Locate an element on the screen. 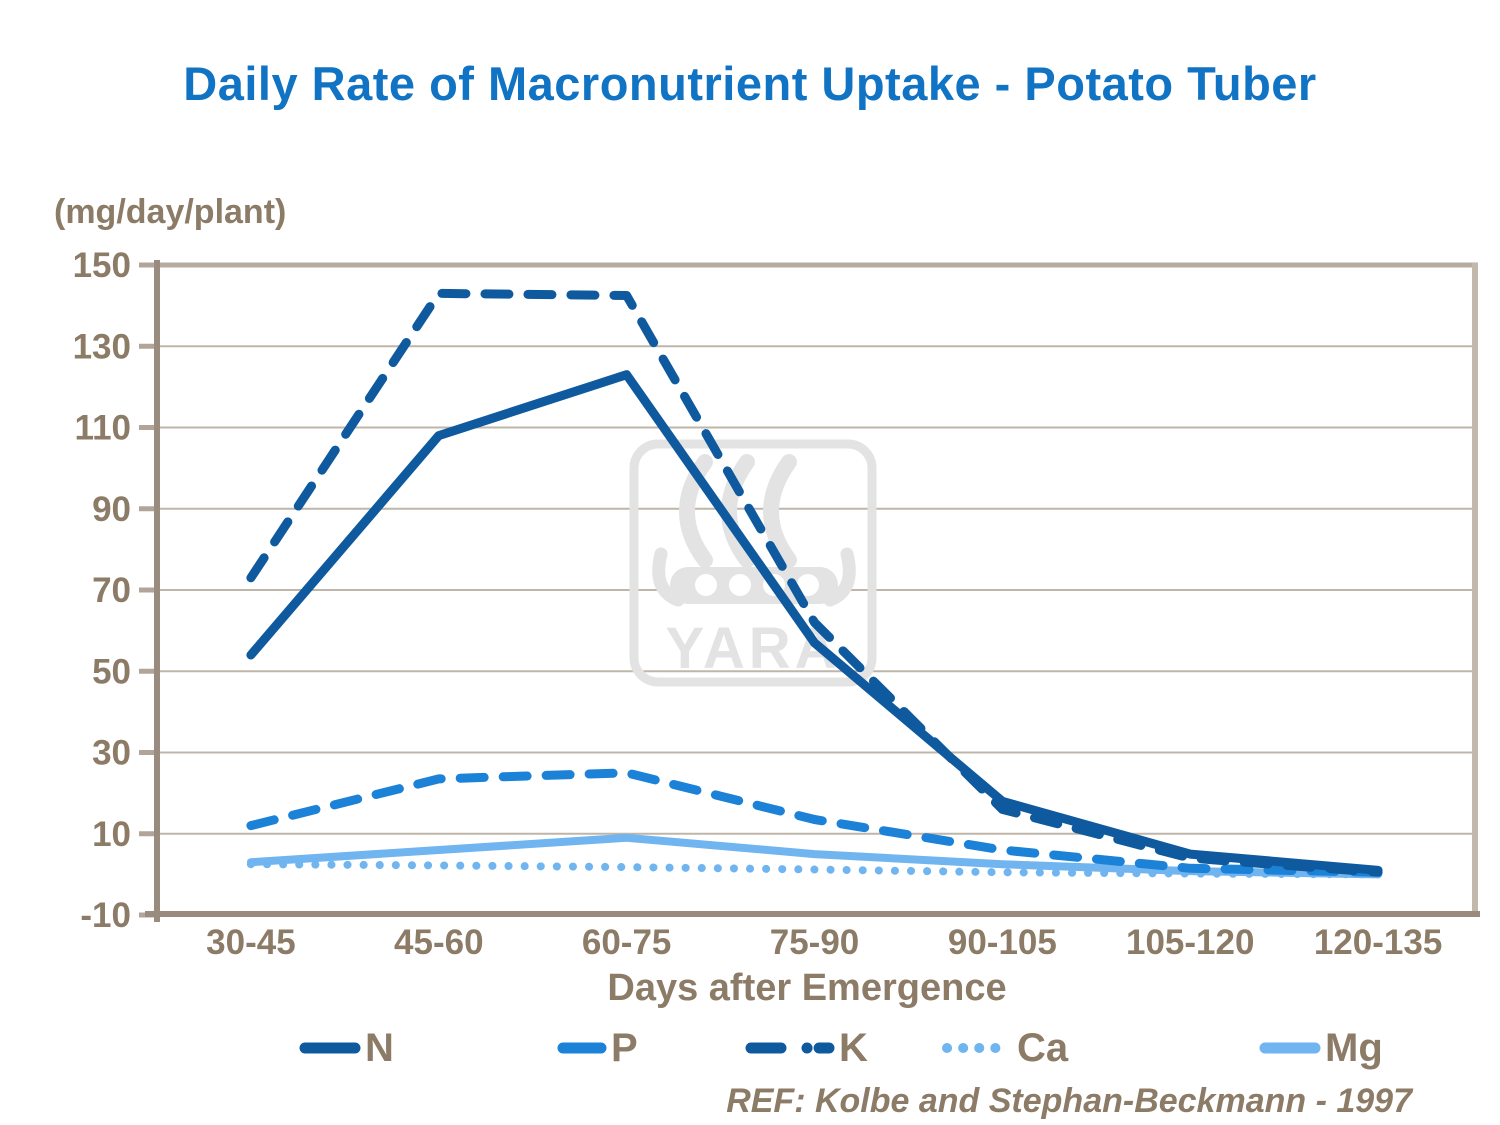  x-category-label-105-120: 105-120 is located at coordinates (1190, 942).